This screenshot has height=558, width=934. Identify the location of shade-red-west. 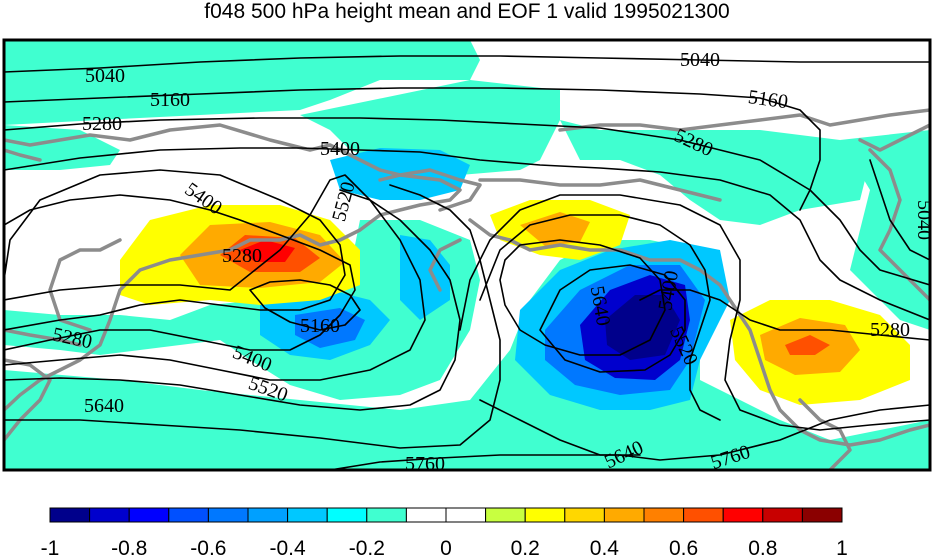
(267, 251).